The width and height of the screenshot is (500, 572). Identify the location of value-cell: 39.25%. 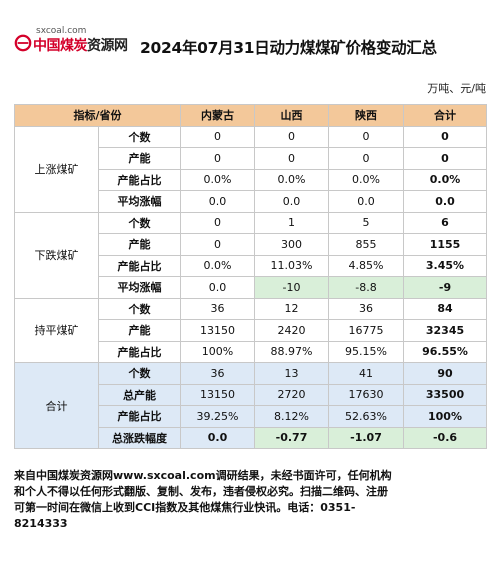
(217, 416).